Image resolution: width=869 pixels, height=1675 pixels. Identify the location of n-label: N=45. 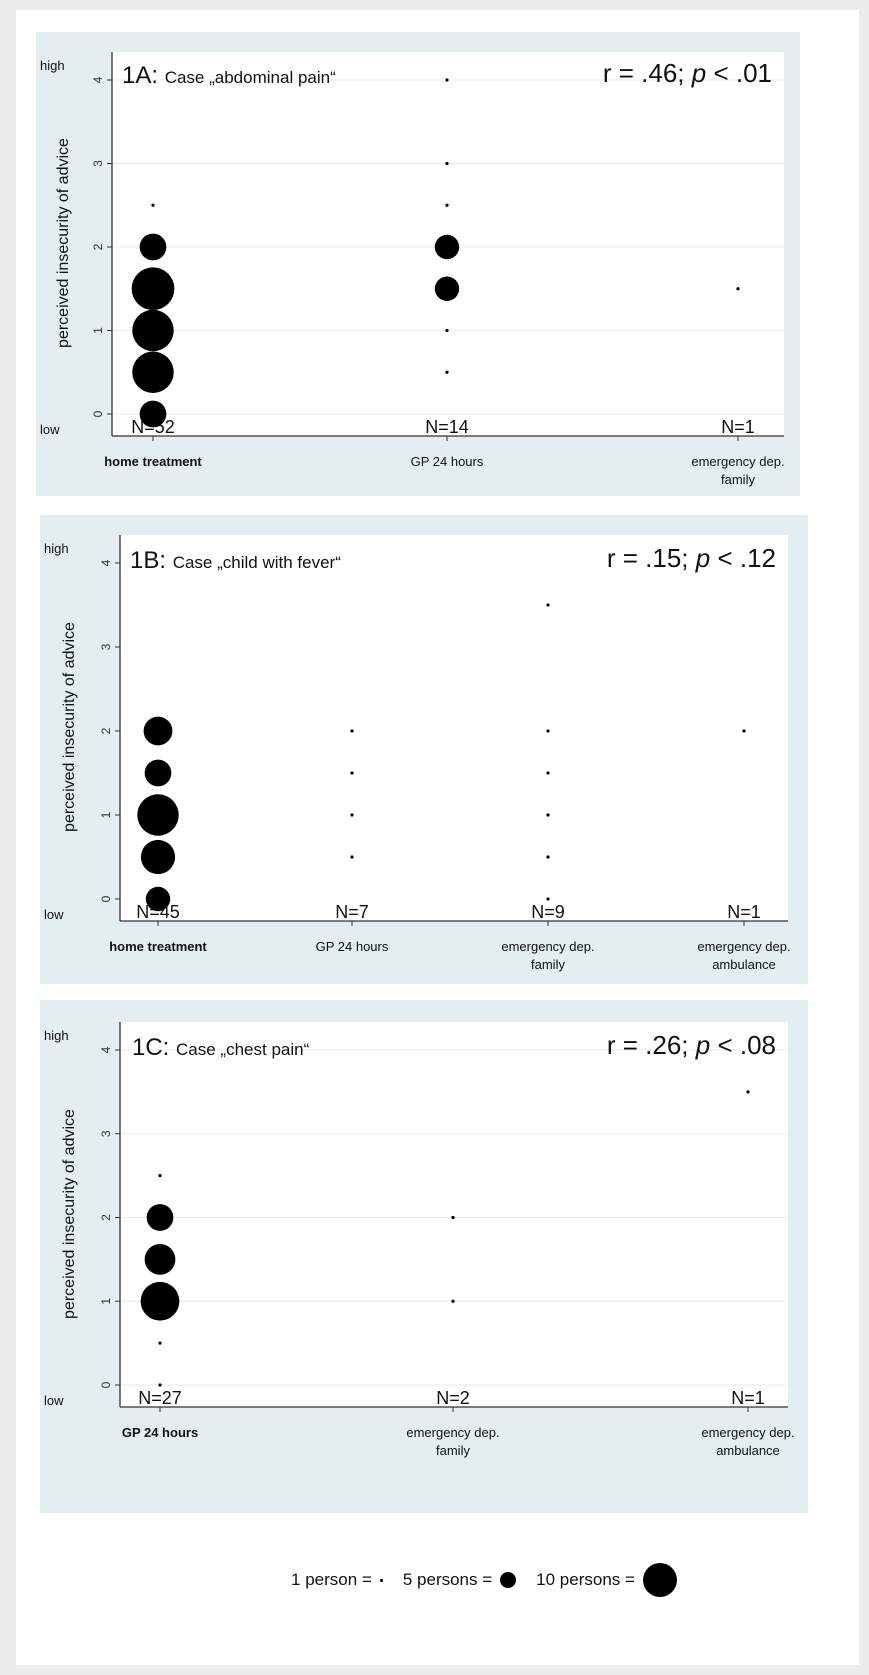
(158, 912).